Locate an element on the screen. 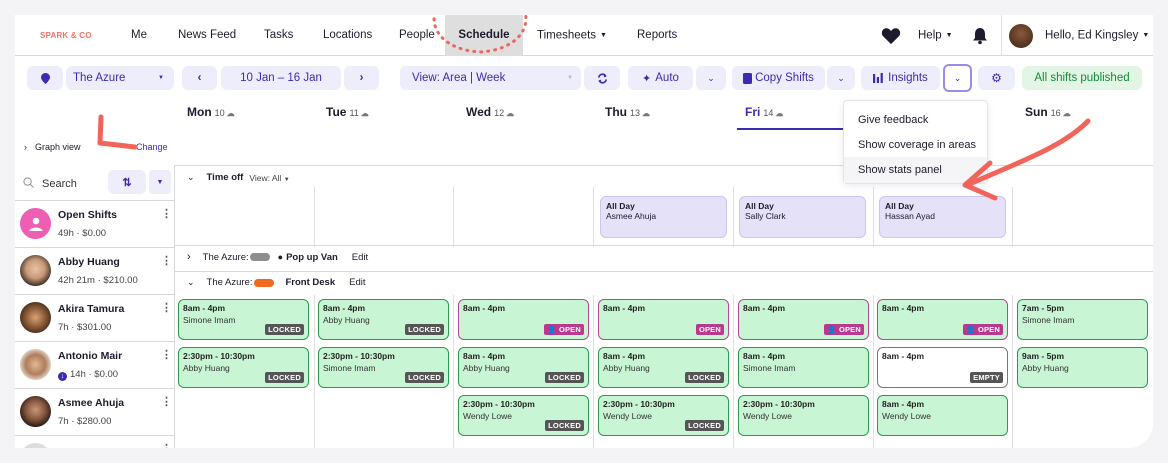 The height and width of the screenshot is (463, 1168). front-desk-section-header: ⌄ The Azure: Front Desk Edit is located at coordinates (276, 282).